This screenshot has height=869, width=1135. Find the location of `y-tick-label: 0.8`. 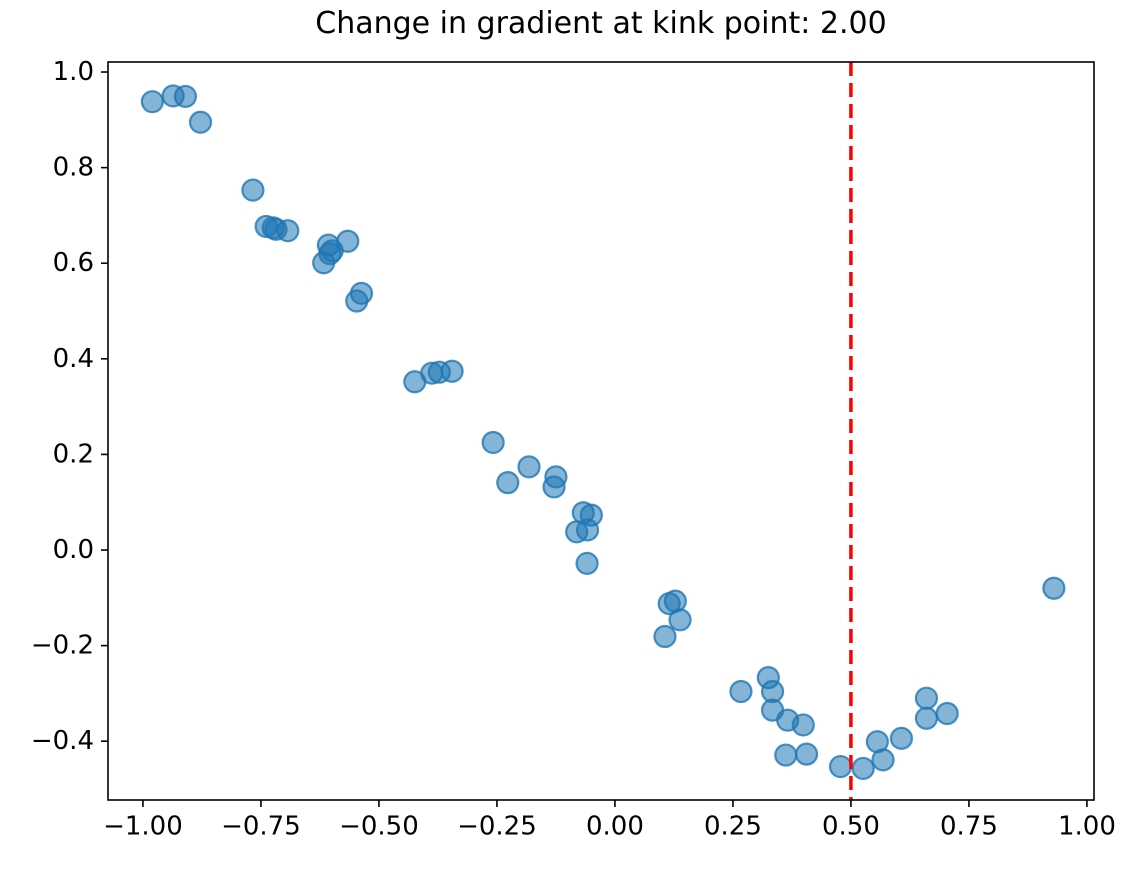

y-tick-label: 0.8 is located at coordinates (73, 168).